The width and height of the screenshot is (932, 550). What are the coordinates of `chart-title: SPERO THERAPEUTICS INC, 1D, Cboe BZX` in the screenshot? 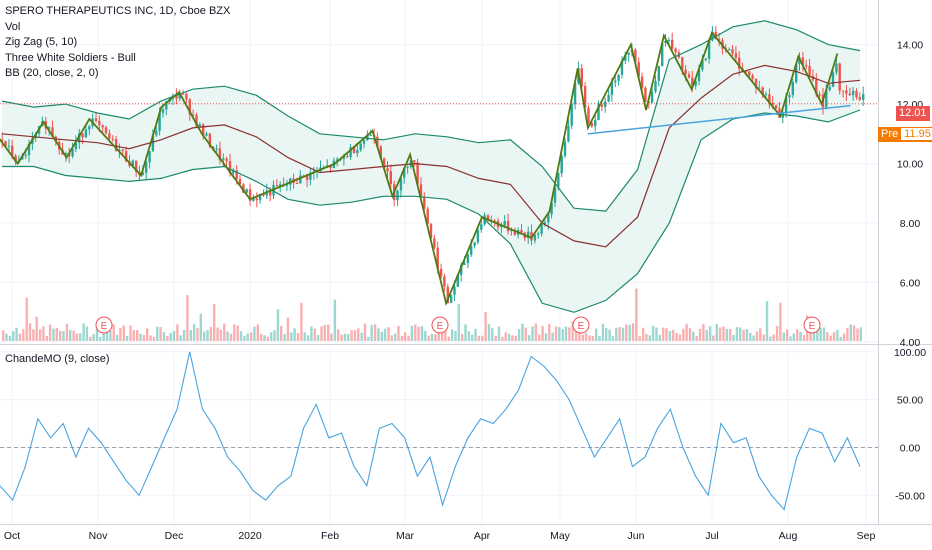 It's located at (118, 11).